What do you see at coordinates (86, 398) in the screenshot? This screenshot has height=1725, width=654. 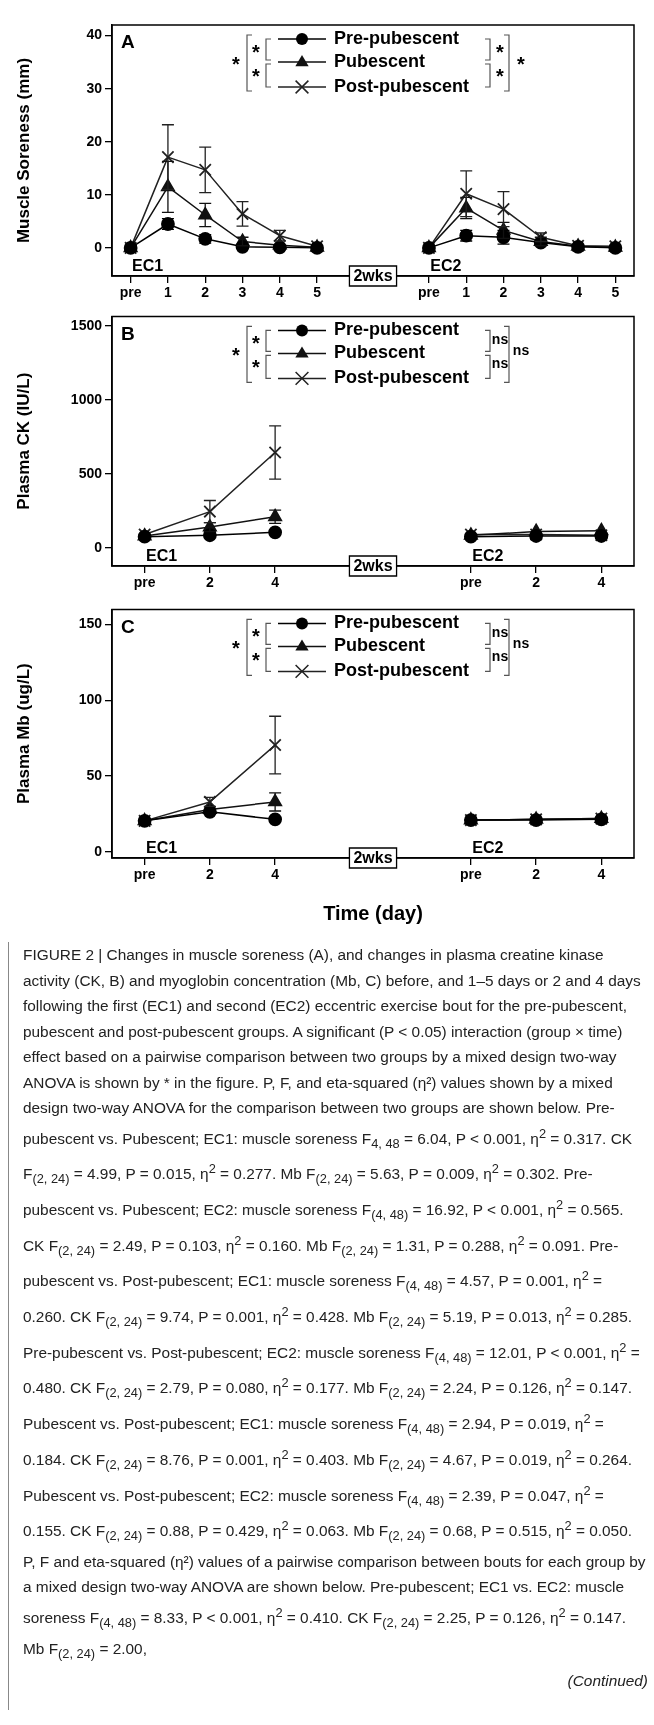 I see `y-tick-label: 1000` at bounding box center [86, 398].